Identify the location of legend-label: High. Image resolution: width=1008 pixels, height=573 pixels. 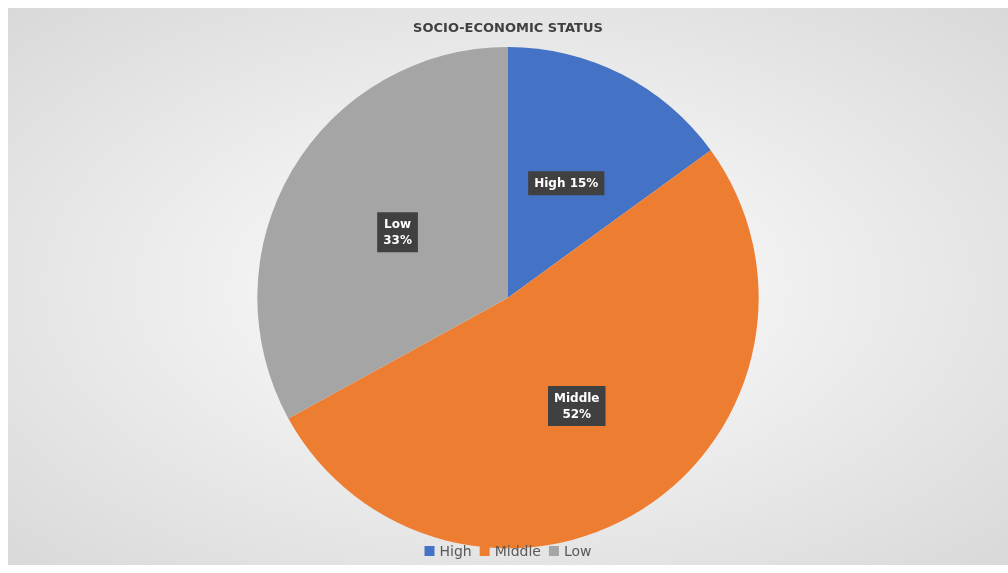
(455, 551).